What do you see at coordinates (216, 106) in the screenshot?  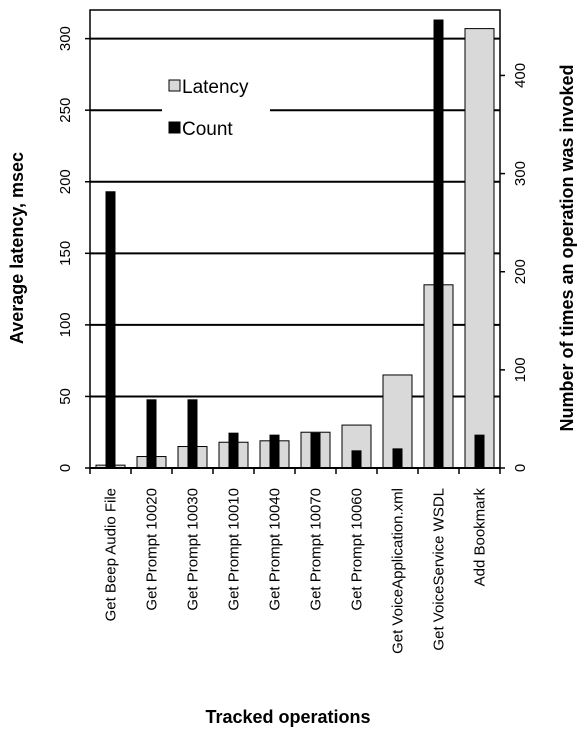 I see `legend: Latency Count` at bounding box center [216, 106].